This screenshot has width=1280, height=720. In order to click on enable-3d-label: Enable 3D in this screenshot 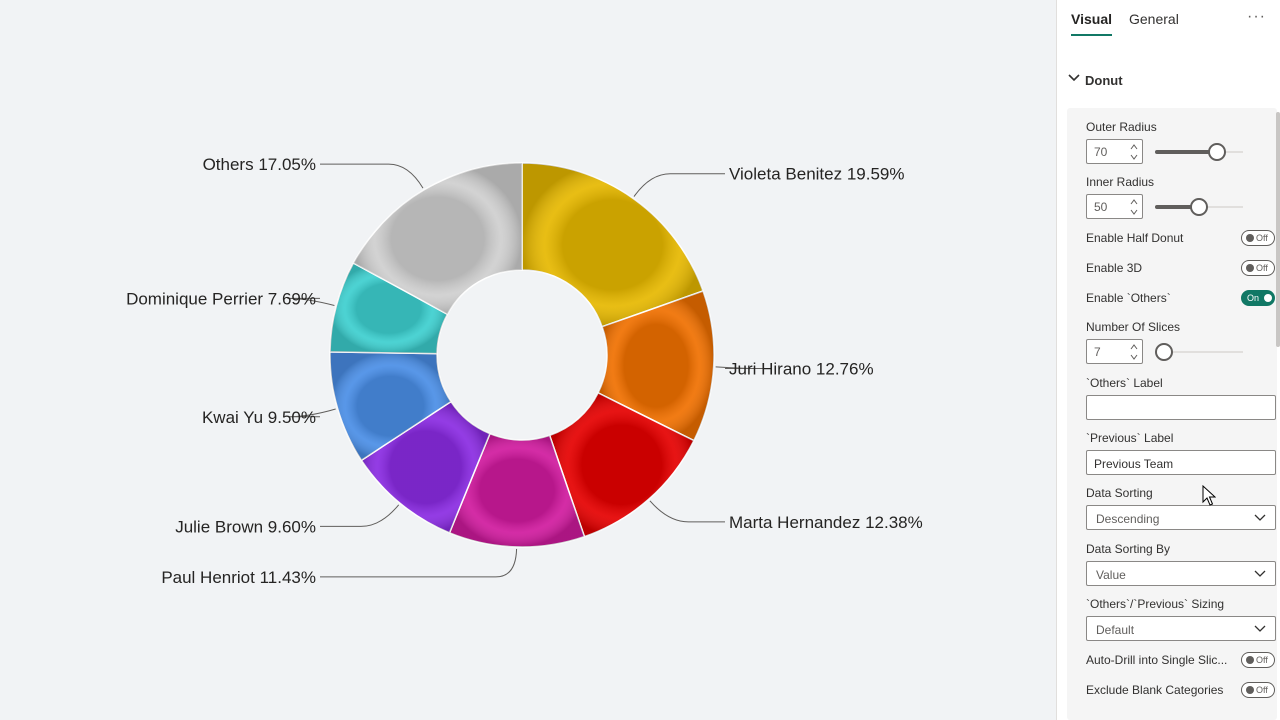, I will do `click(1114, 268)`.